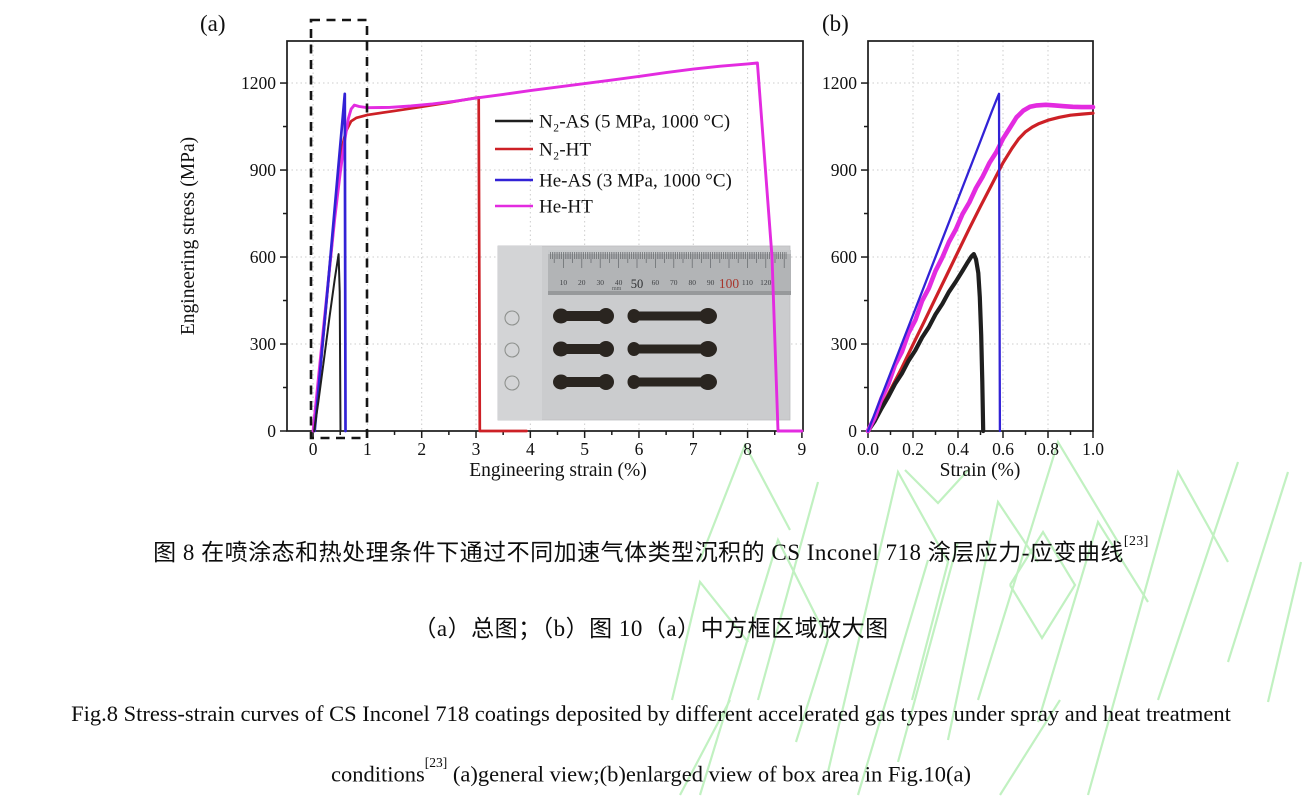  Describe the element at coordinates (656, 282) in the screenshot. I see `ruler-number: 60` at that location.